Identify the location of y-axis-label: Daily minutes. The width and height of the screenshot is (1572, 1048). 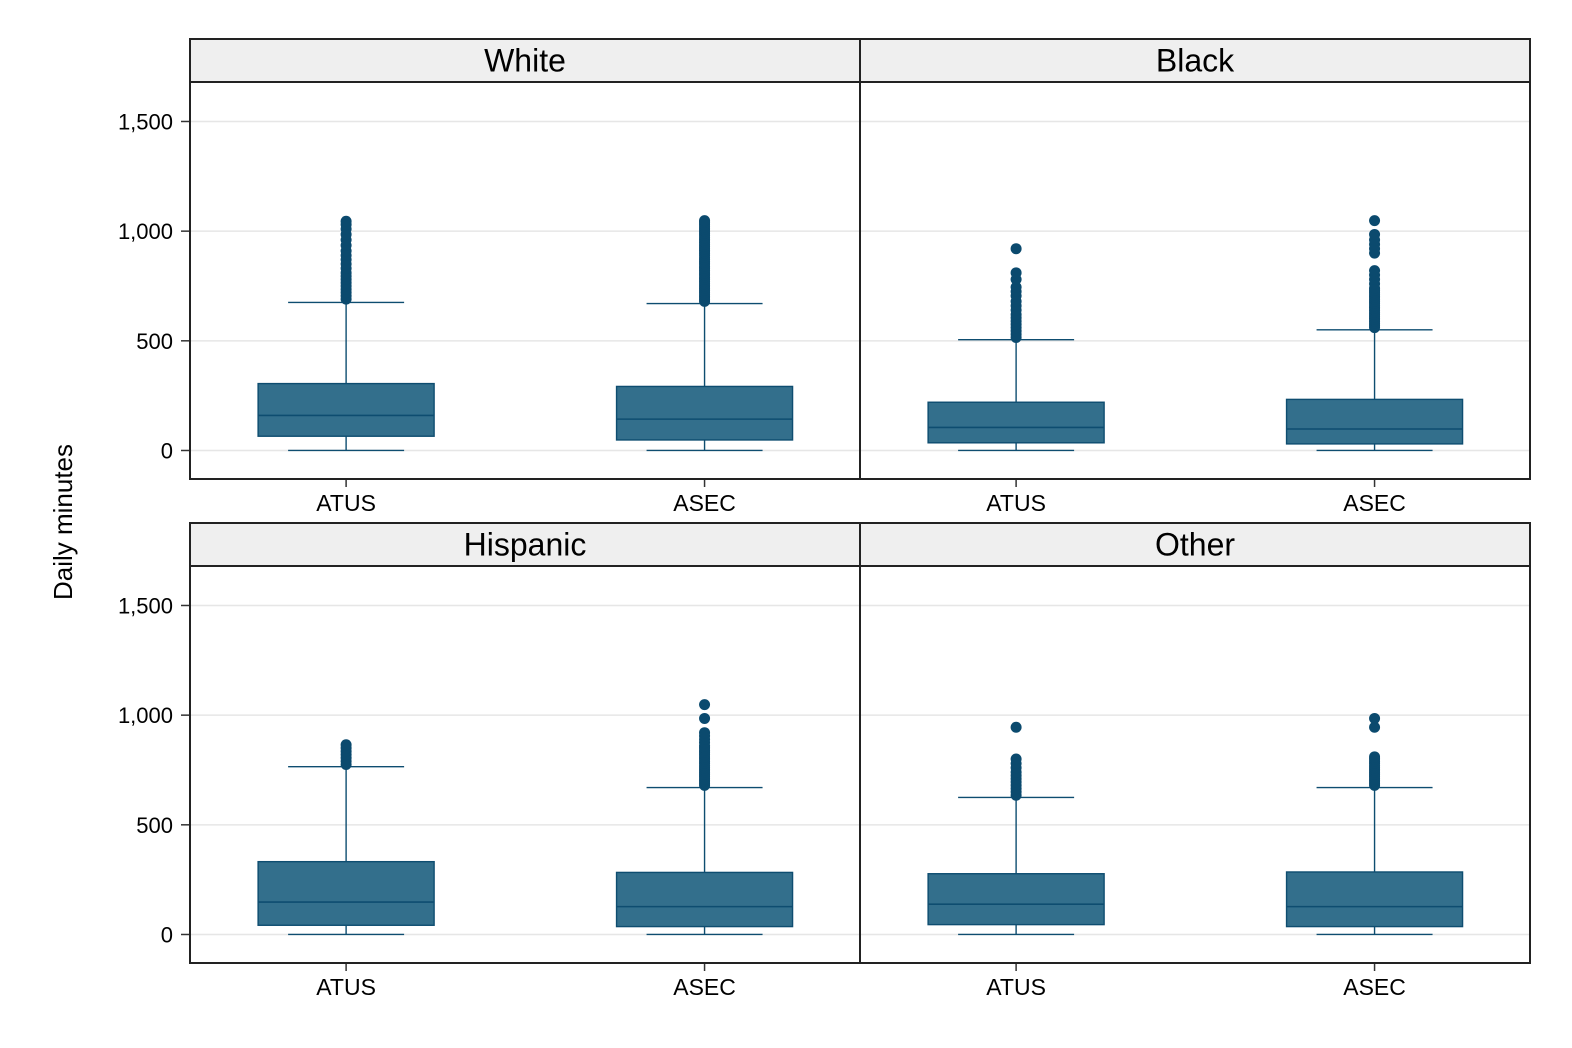
(63, 522).